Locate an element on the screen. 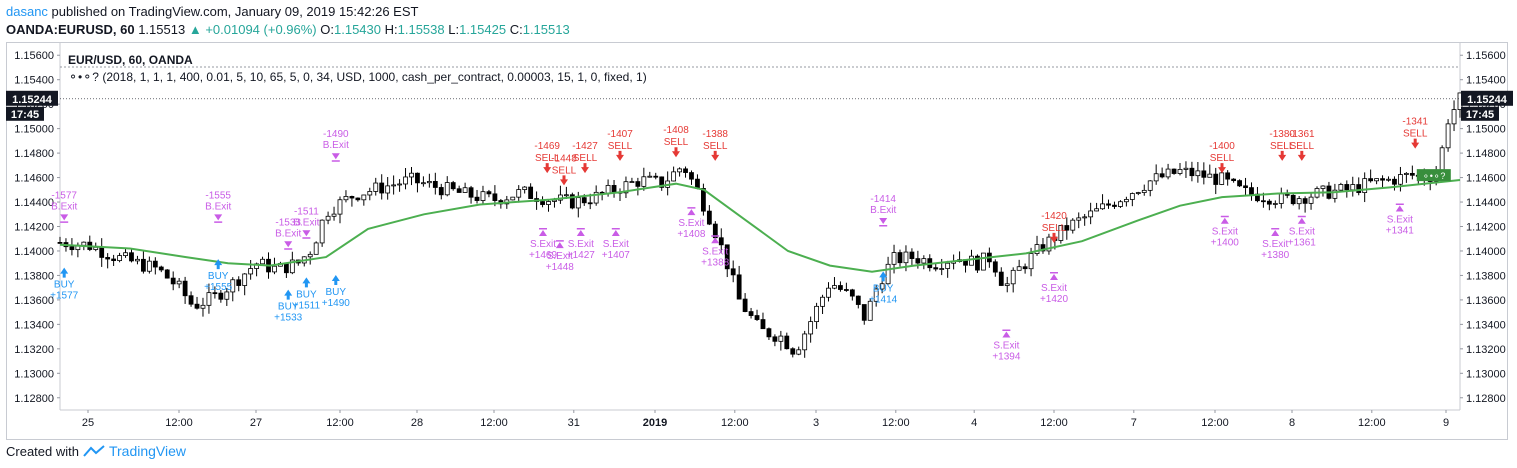 This screenshot has height=468, width=1517. y-tick-label-left: 1.13400 is located at coordinates (34, 325).